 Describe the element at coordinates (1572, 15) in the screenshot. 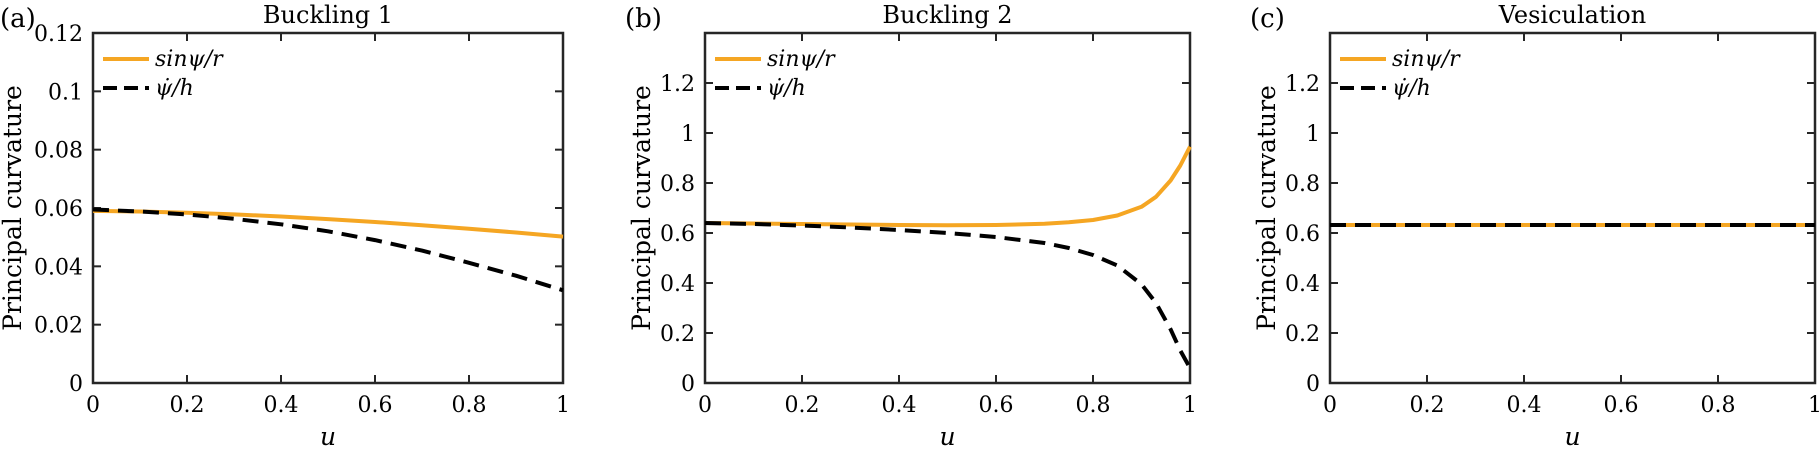

I see `chart-title: Vesiculation` at that location.